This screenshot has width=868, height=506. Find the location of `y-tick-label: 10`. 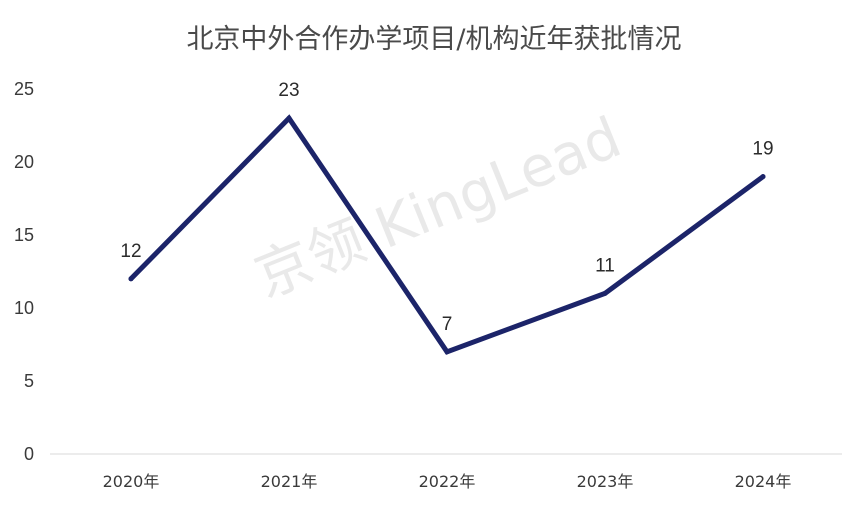

y-tick-label: 10 is located at coordinates (24, 308).